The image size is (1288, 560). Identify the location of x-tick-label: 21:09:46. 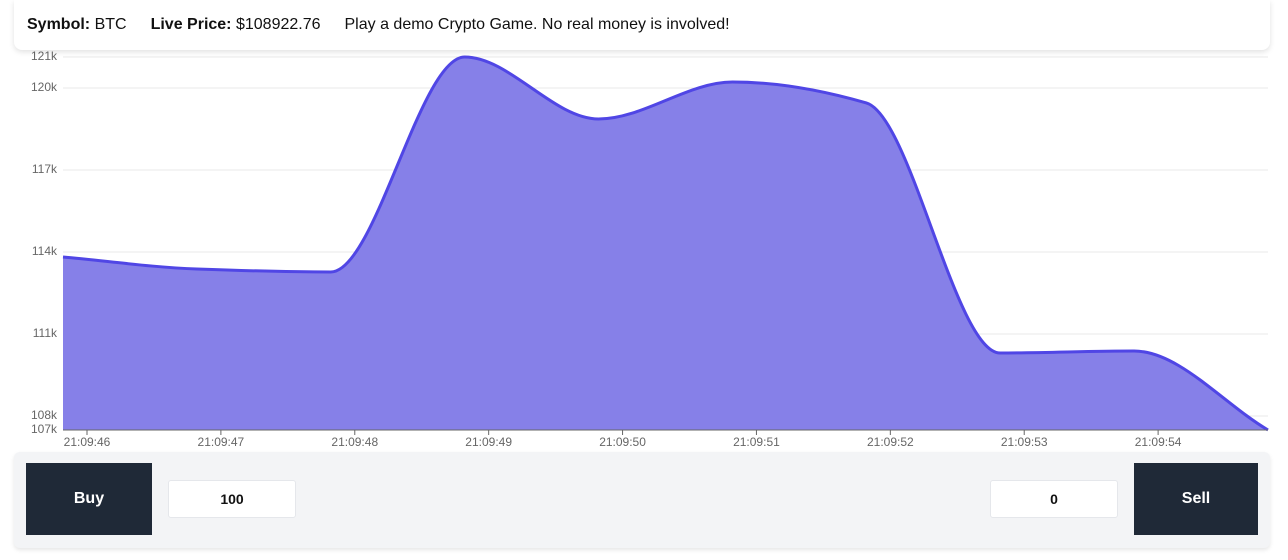
(87, 442).